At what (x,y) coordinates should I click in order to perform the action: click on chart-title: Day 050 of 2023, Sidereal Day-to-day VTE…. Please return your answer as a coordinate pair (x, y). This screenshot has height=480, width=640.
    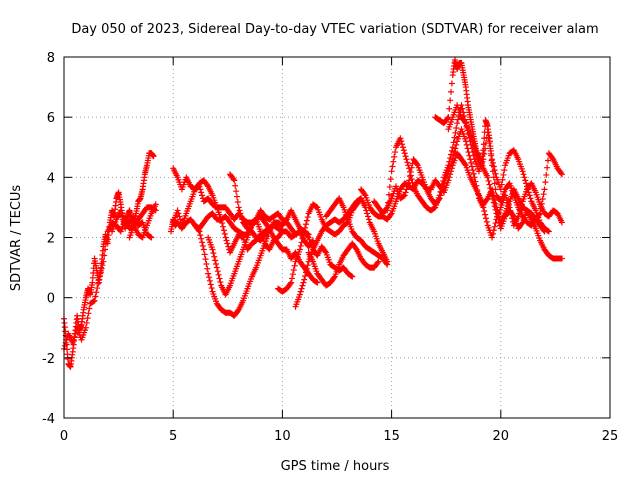
    Looking at the image, I should click on (334, 29).